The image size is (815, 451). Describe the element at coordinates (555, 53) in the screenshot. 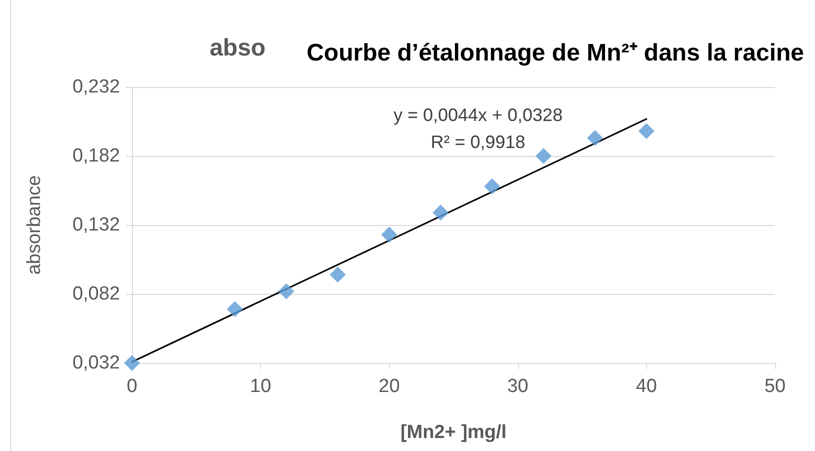

I see `chart-title: Courbe d’étalonnage de Mn²⁺ dans la racine` at that location.